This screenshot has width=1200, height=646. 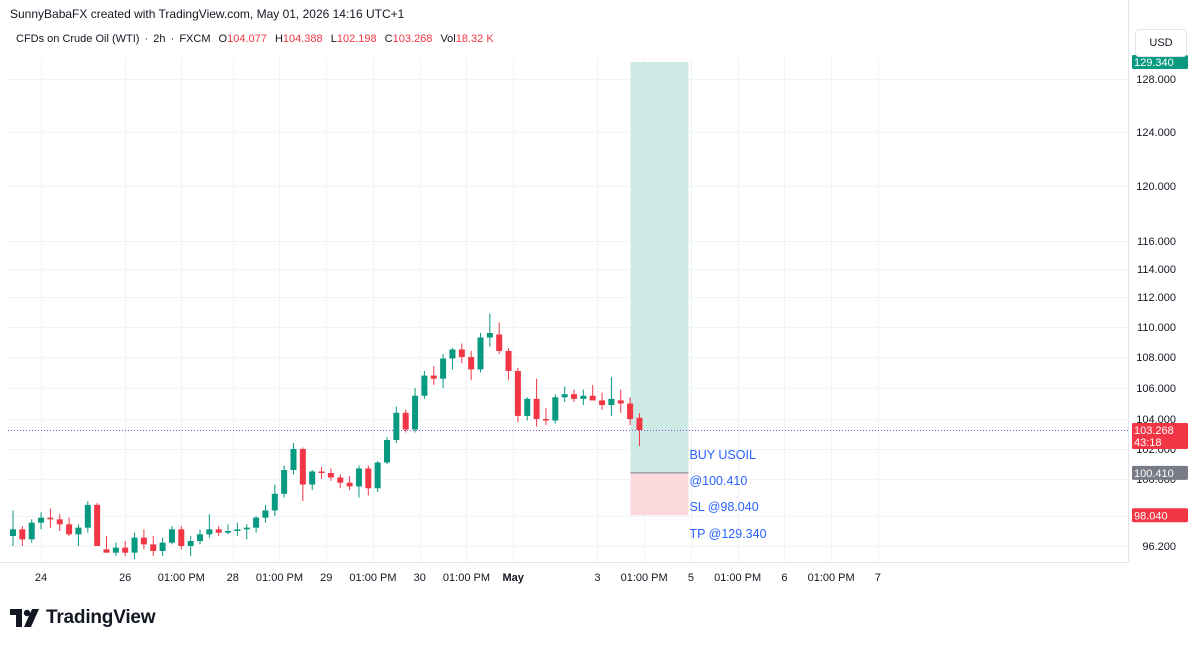 What do you see at coordinates (1156, 358) in the screenshot?
I see `price-tick-label: 108.000` at bounding box center [1156, 358].